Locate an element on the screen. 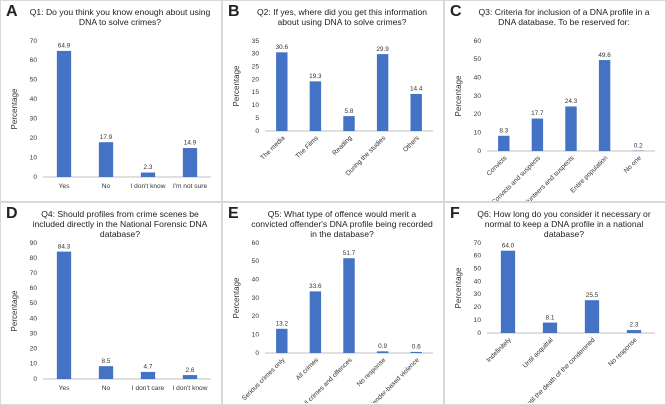 Image resolution: width=666 pixels, height=405 pixels. y-tick-label: 15 is located at coordinates (256, 92).